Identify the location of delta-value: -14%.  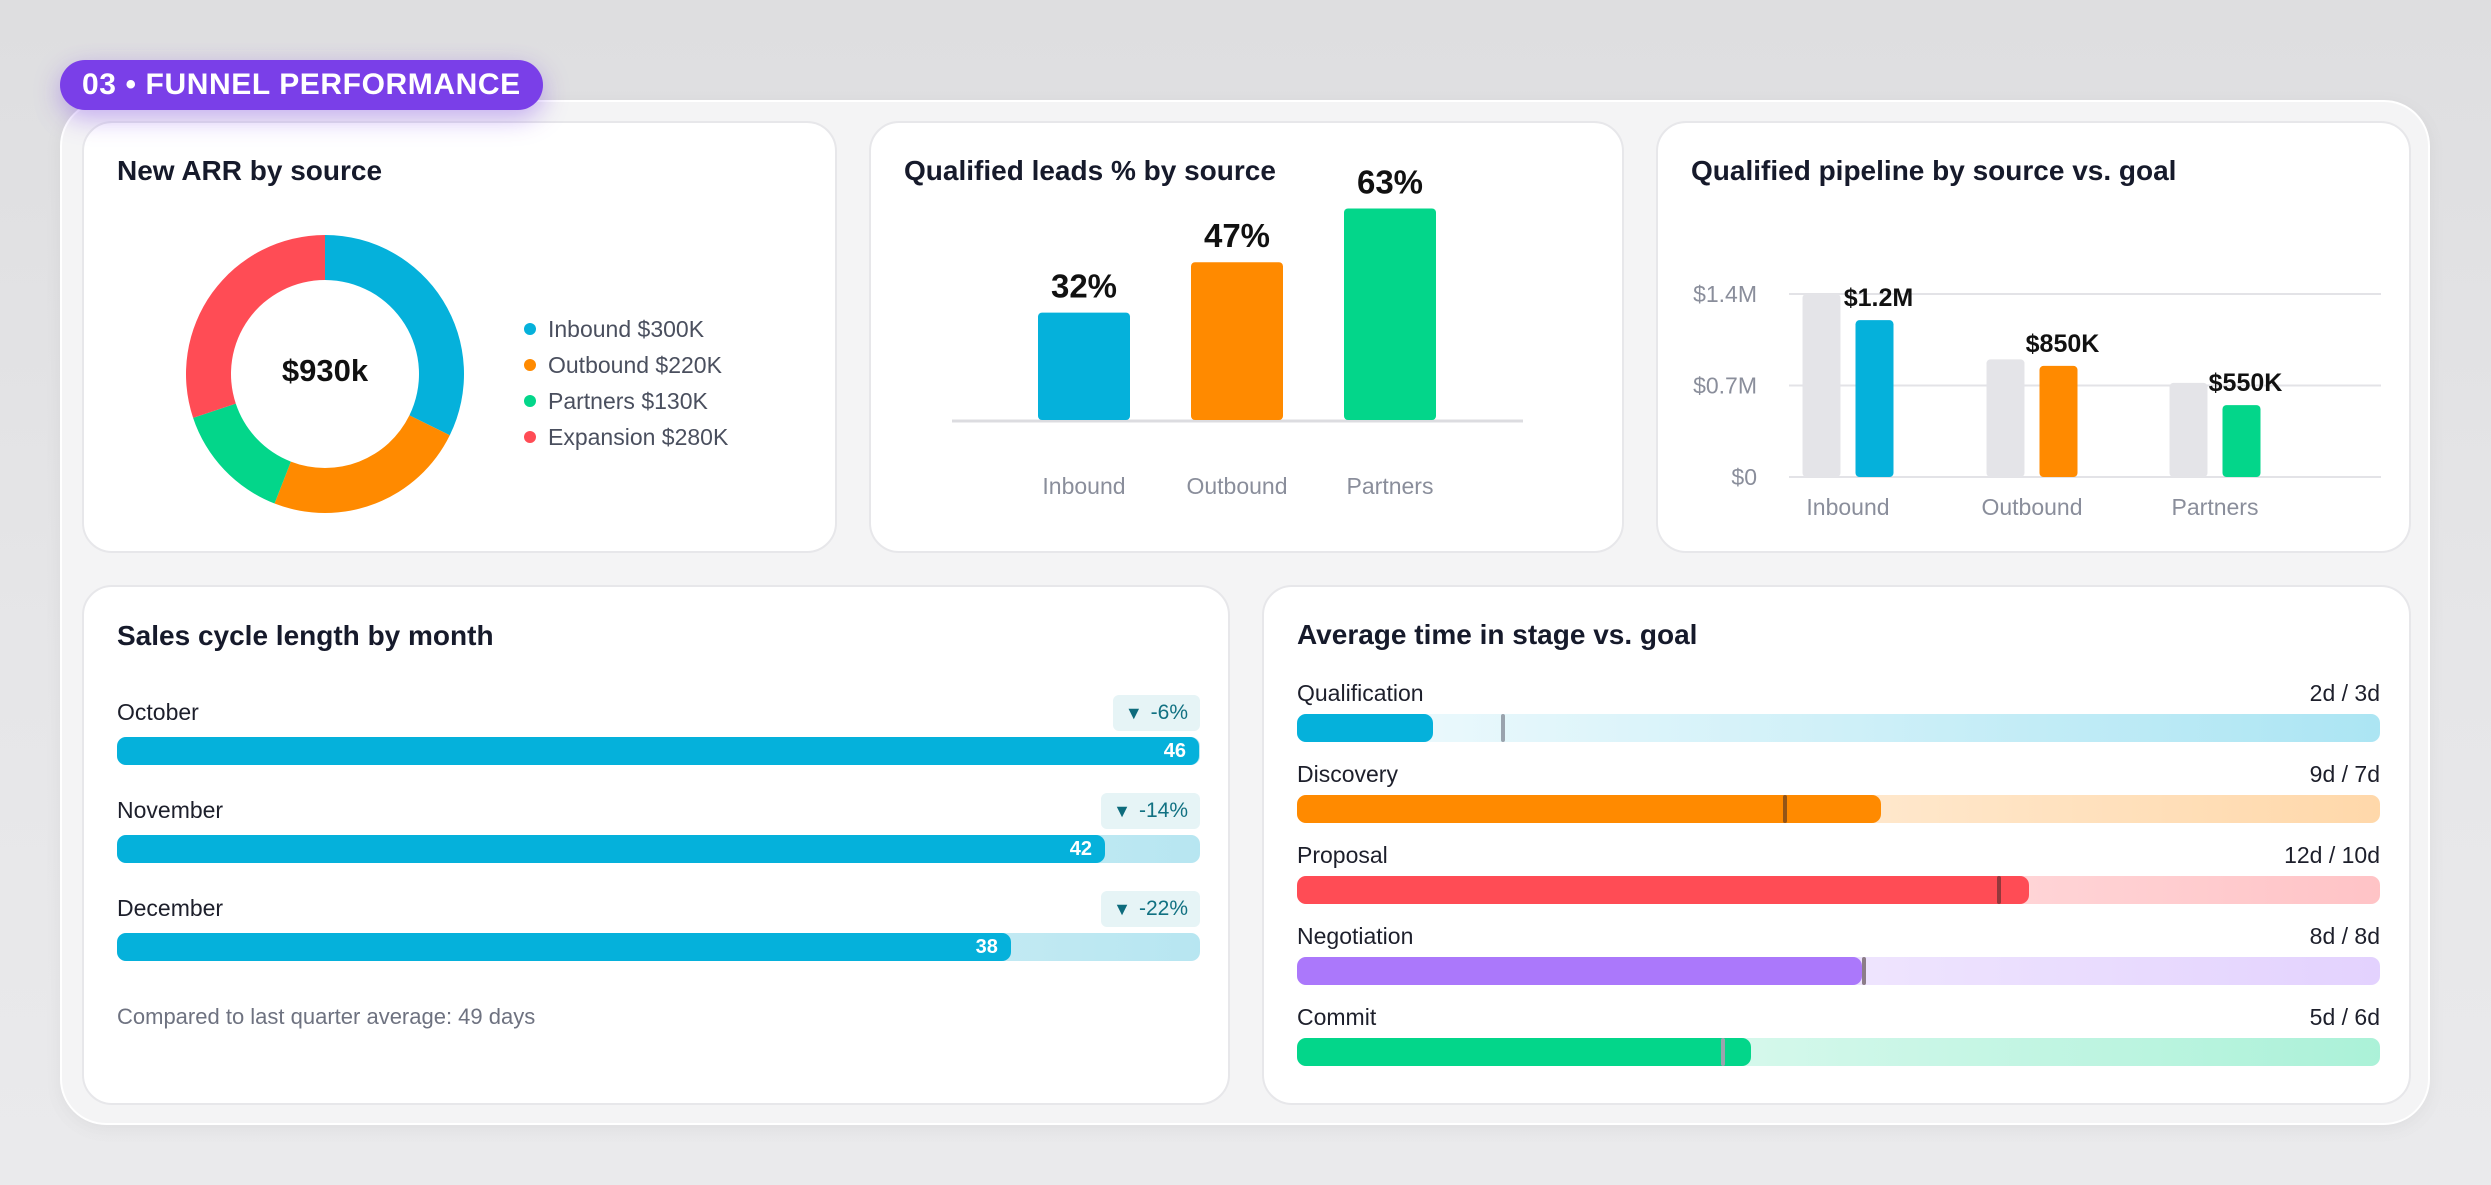
(1163, 810).